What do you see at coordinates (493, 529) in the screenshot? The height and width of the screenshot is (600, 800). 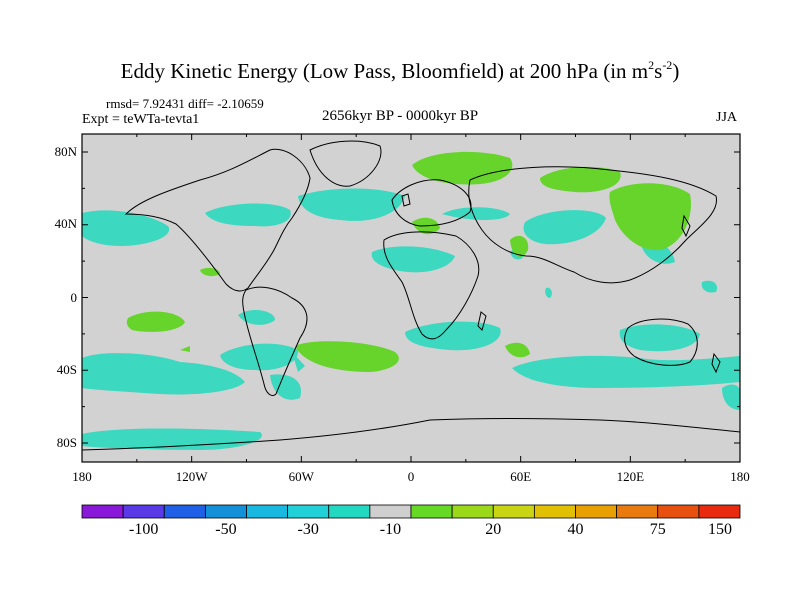 I see `colorbar-label: 20` at bounding box center [493, 529].